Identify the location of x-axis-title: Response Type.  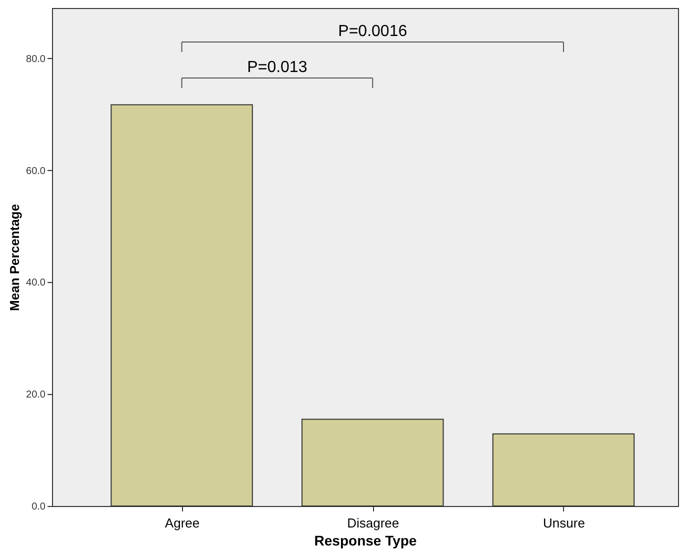
(365, 540).